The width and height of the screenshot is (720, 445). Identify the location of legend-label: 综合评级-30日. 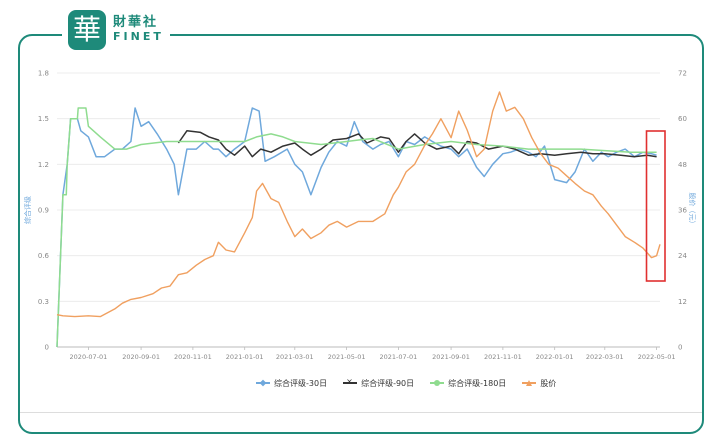
(301, 383).